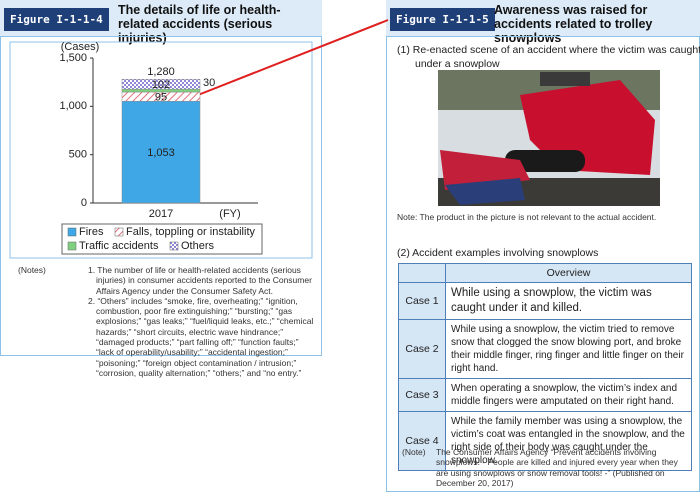  I want to click on photo-handle, so click(565, 79).